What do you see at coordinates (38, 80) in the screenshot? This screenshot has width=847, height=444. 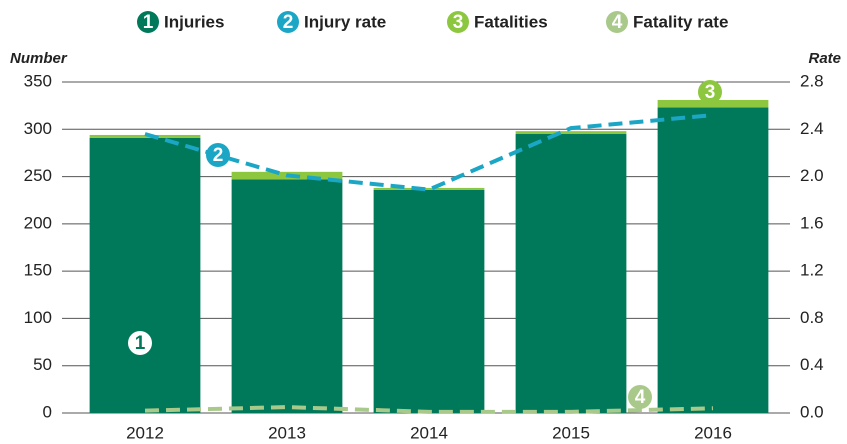 I see `y-tick-label: 350` at bounding box center [38, 80].